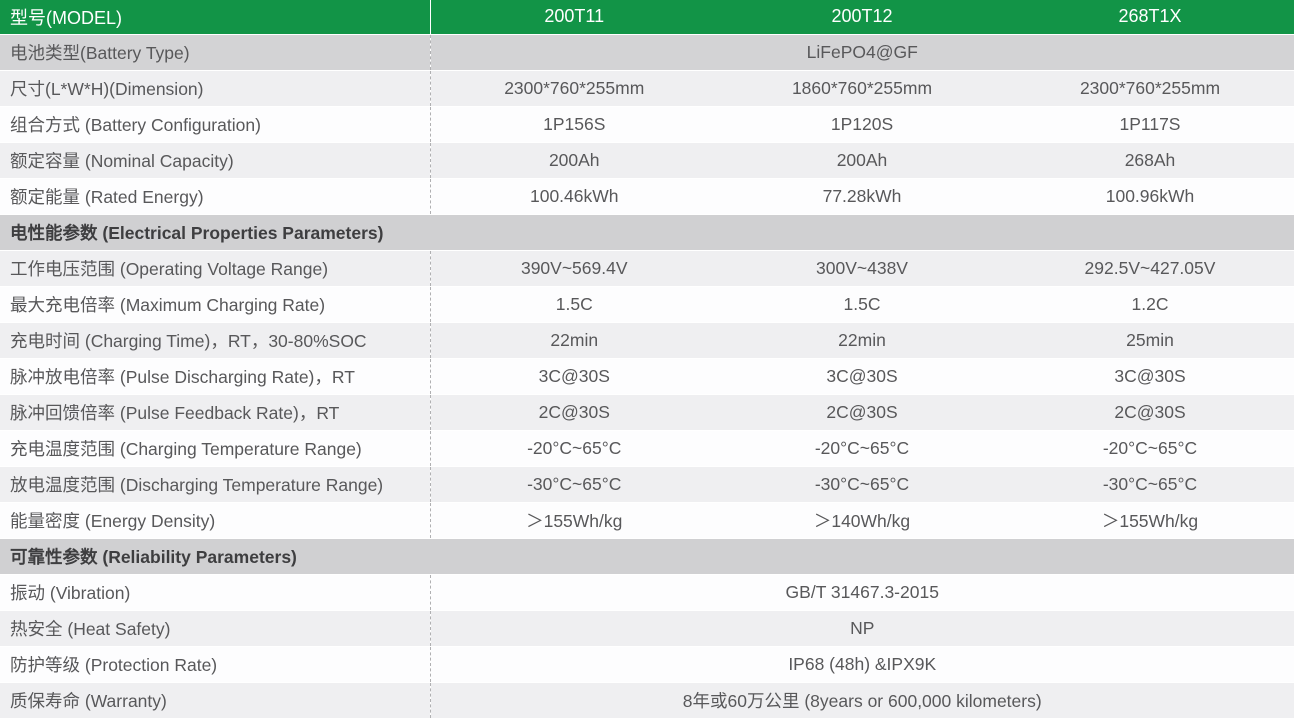 The height and width of the screenshot is (718, 1294). Describe the element at coordinates (215, 267) in the screenshot. I see `row-label: 工作电压范围 (Operating Voltage Range)` at that location.